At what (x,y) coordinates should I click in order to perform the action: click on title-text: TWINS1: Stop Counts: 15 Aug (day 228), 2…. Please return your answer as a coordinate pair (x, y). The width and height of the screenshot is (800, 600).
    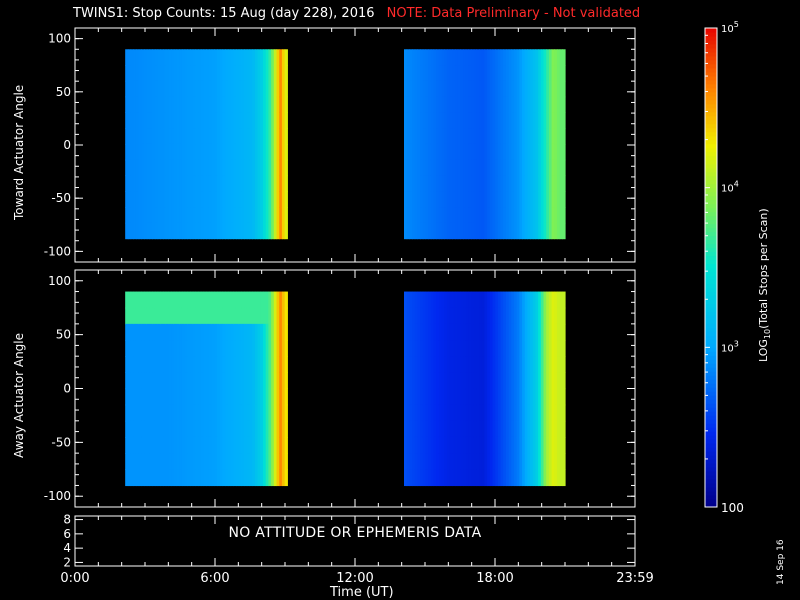
    Looking at the image, I should click on (224, 13).